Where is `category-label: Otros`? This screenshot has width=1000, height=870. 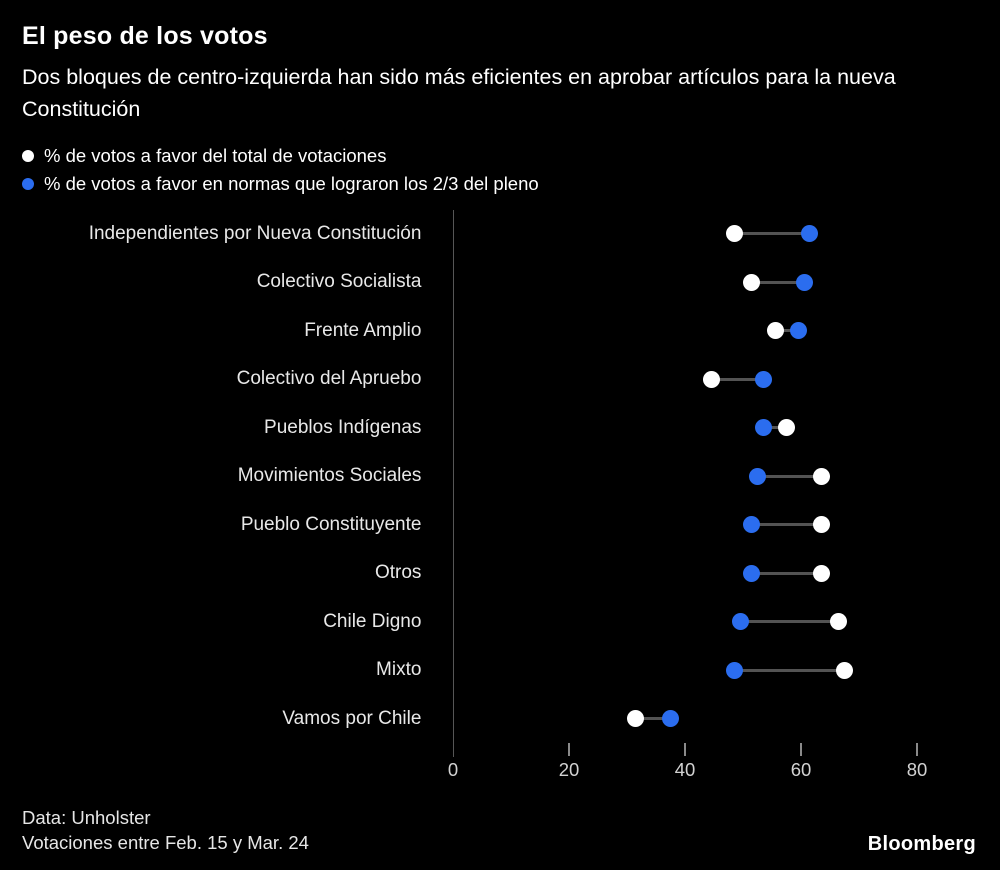 category-label: Otros is located at coordinates (398, 573).